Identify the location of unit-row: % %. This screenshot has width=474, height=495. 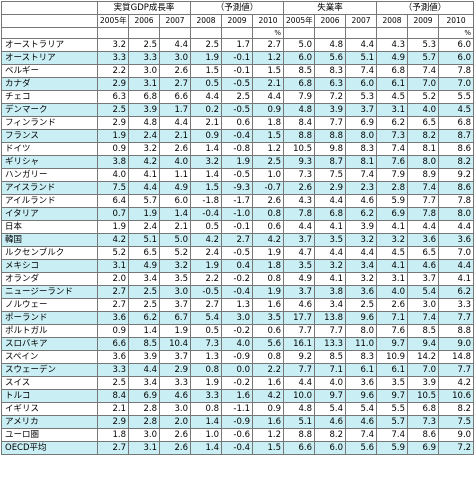
(237, 33).